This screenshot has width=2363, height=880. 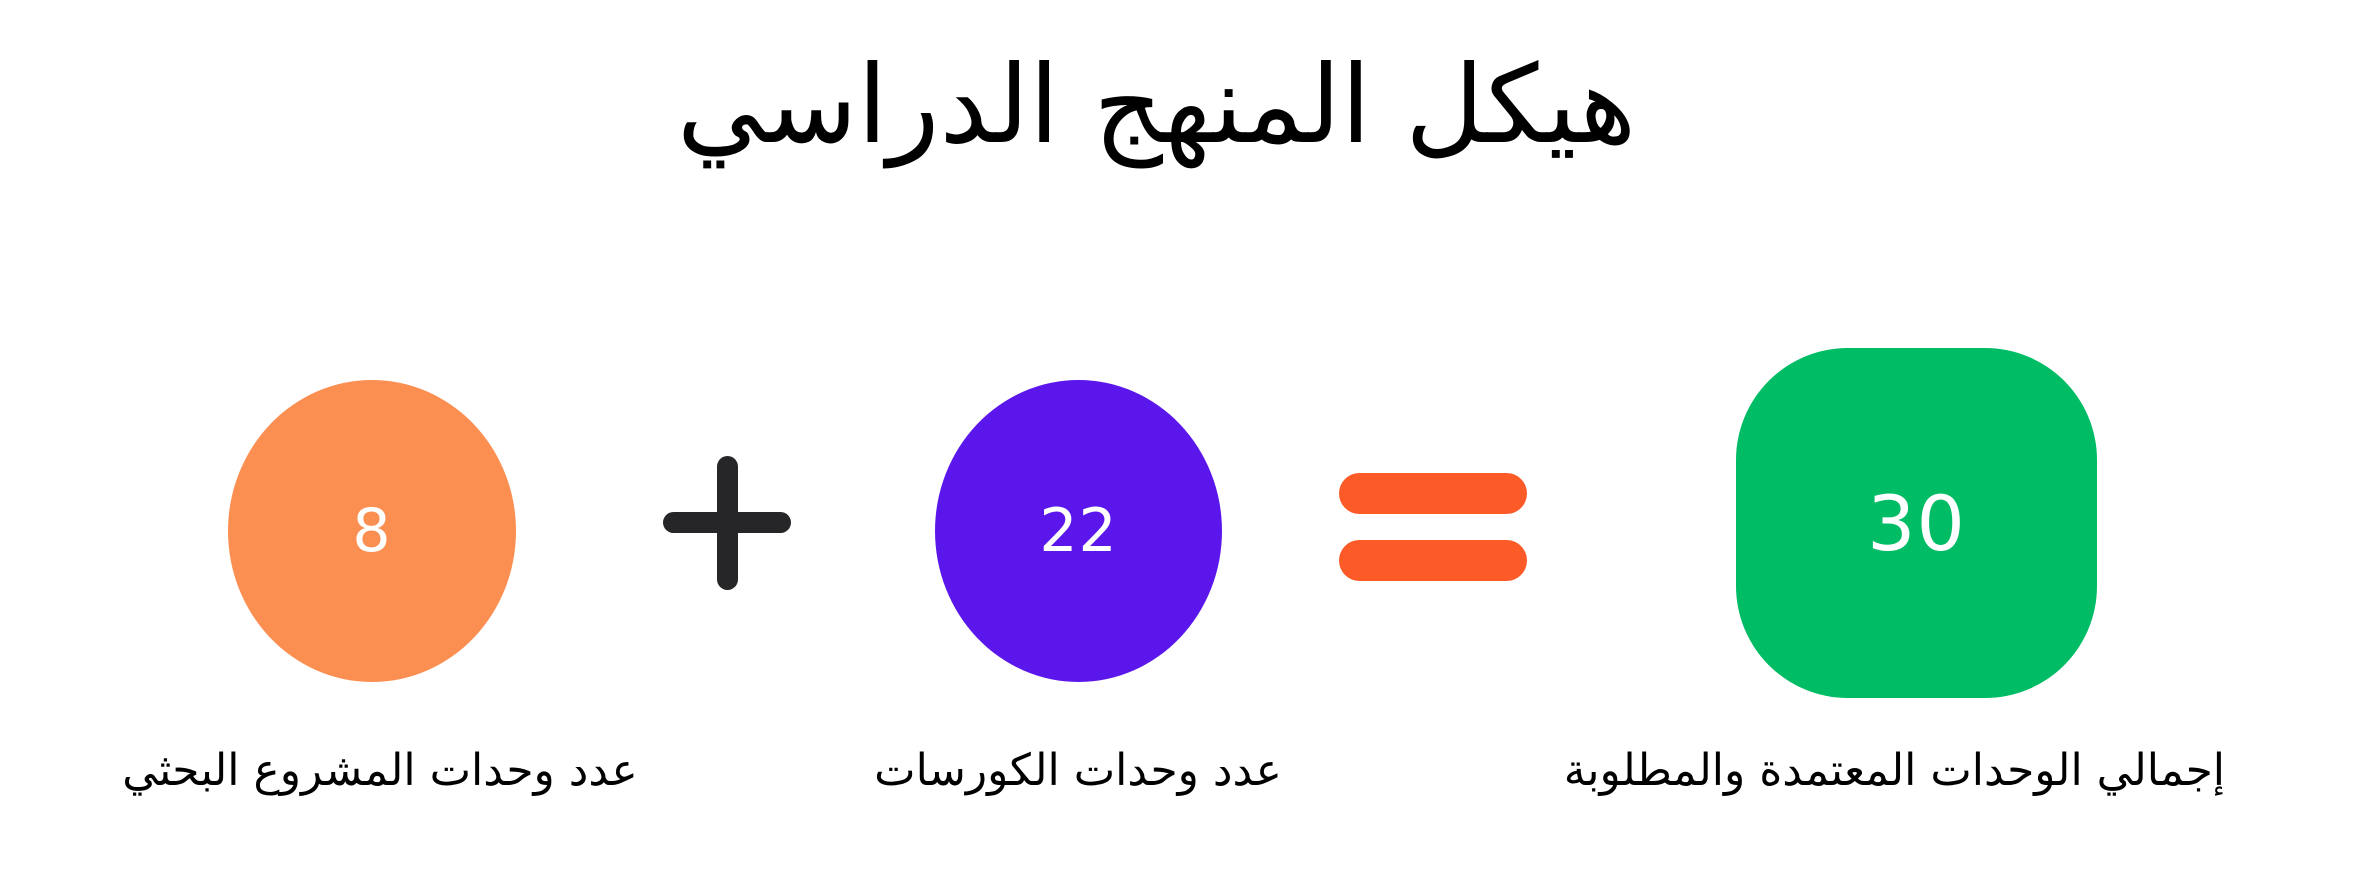 I want to click on total-units-label: إجمالي الوحدات المعتمدة والمطلوبة, so click(x=1894, y=770).